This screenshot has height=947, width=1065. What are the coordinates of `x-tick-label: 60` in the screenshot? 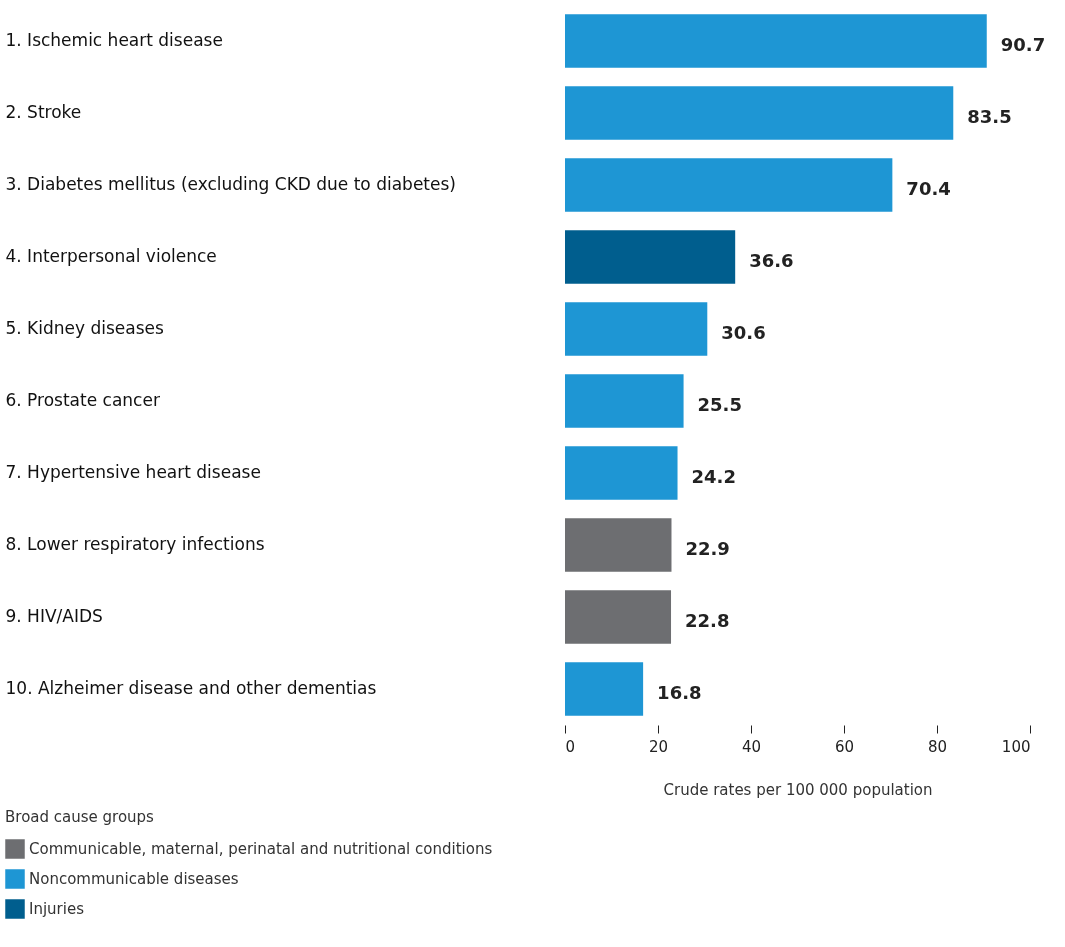 It's located at (844, 746).